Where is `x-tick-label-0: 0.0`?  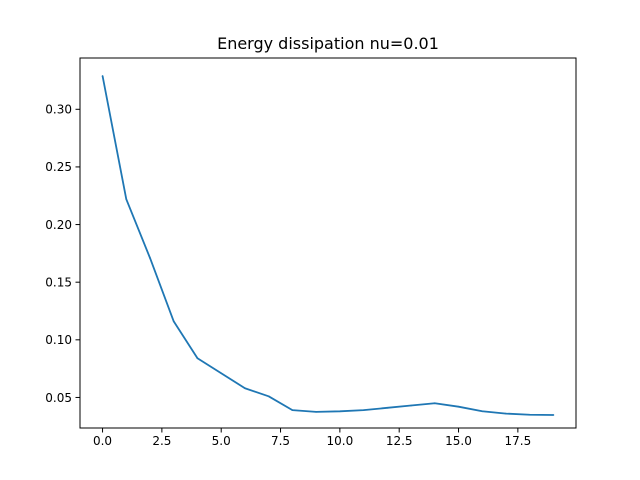 x-tick-label-0: 0.0 is located at coordinates (102, 441).